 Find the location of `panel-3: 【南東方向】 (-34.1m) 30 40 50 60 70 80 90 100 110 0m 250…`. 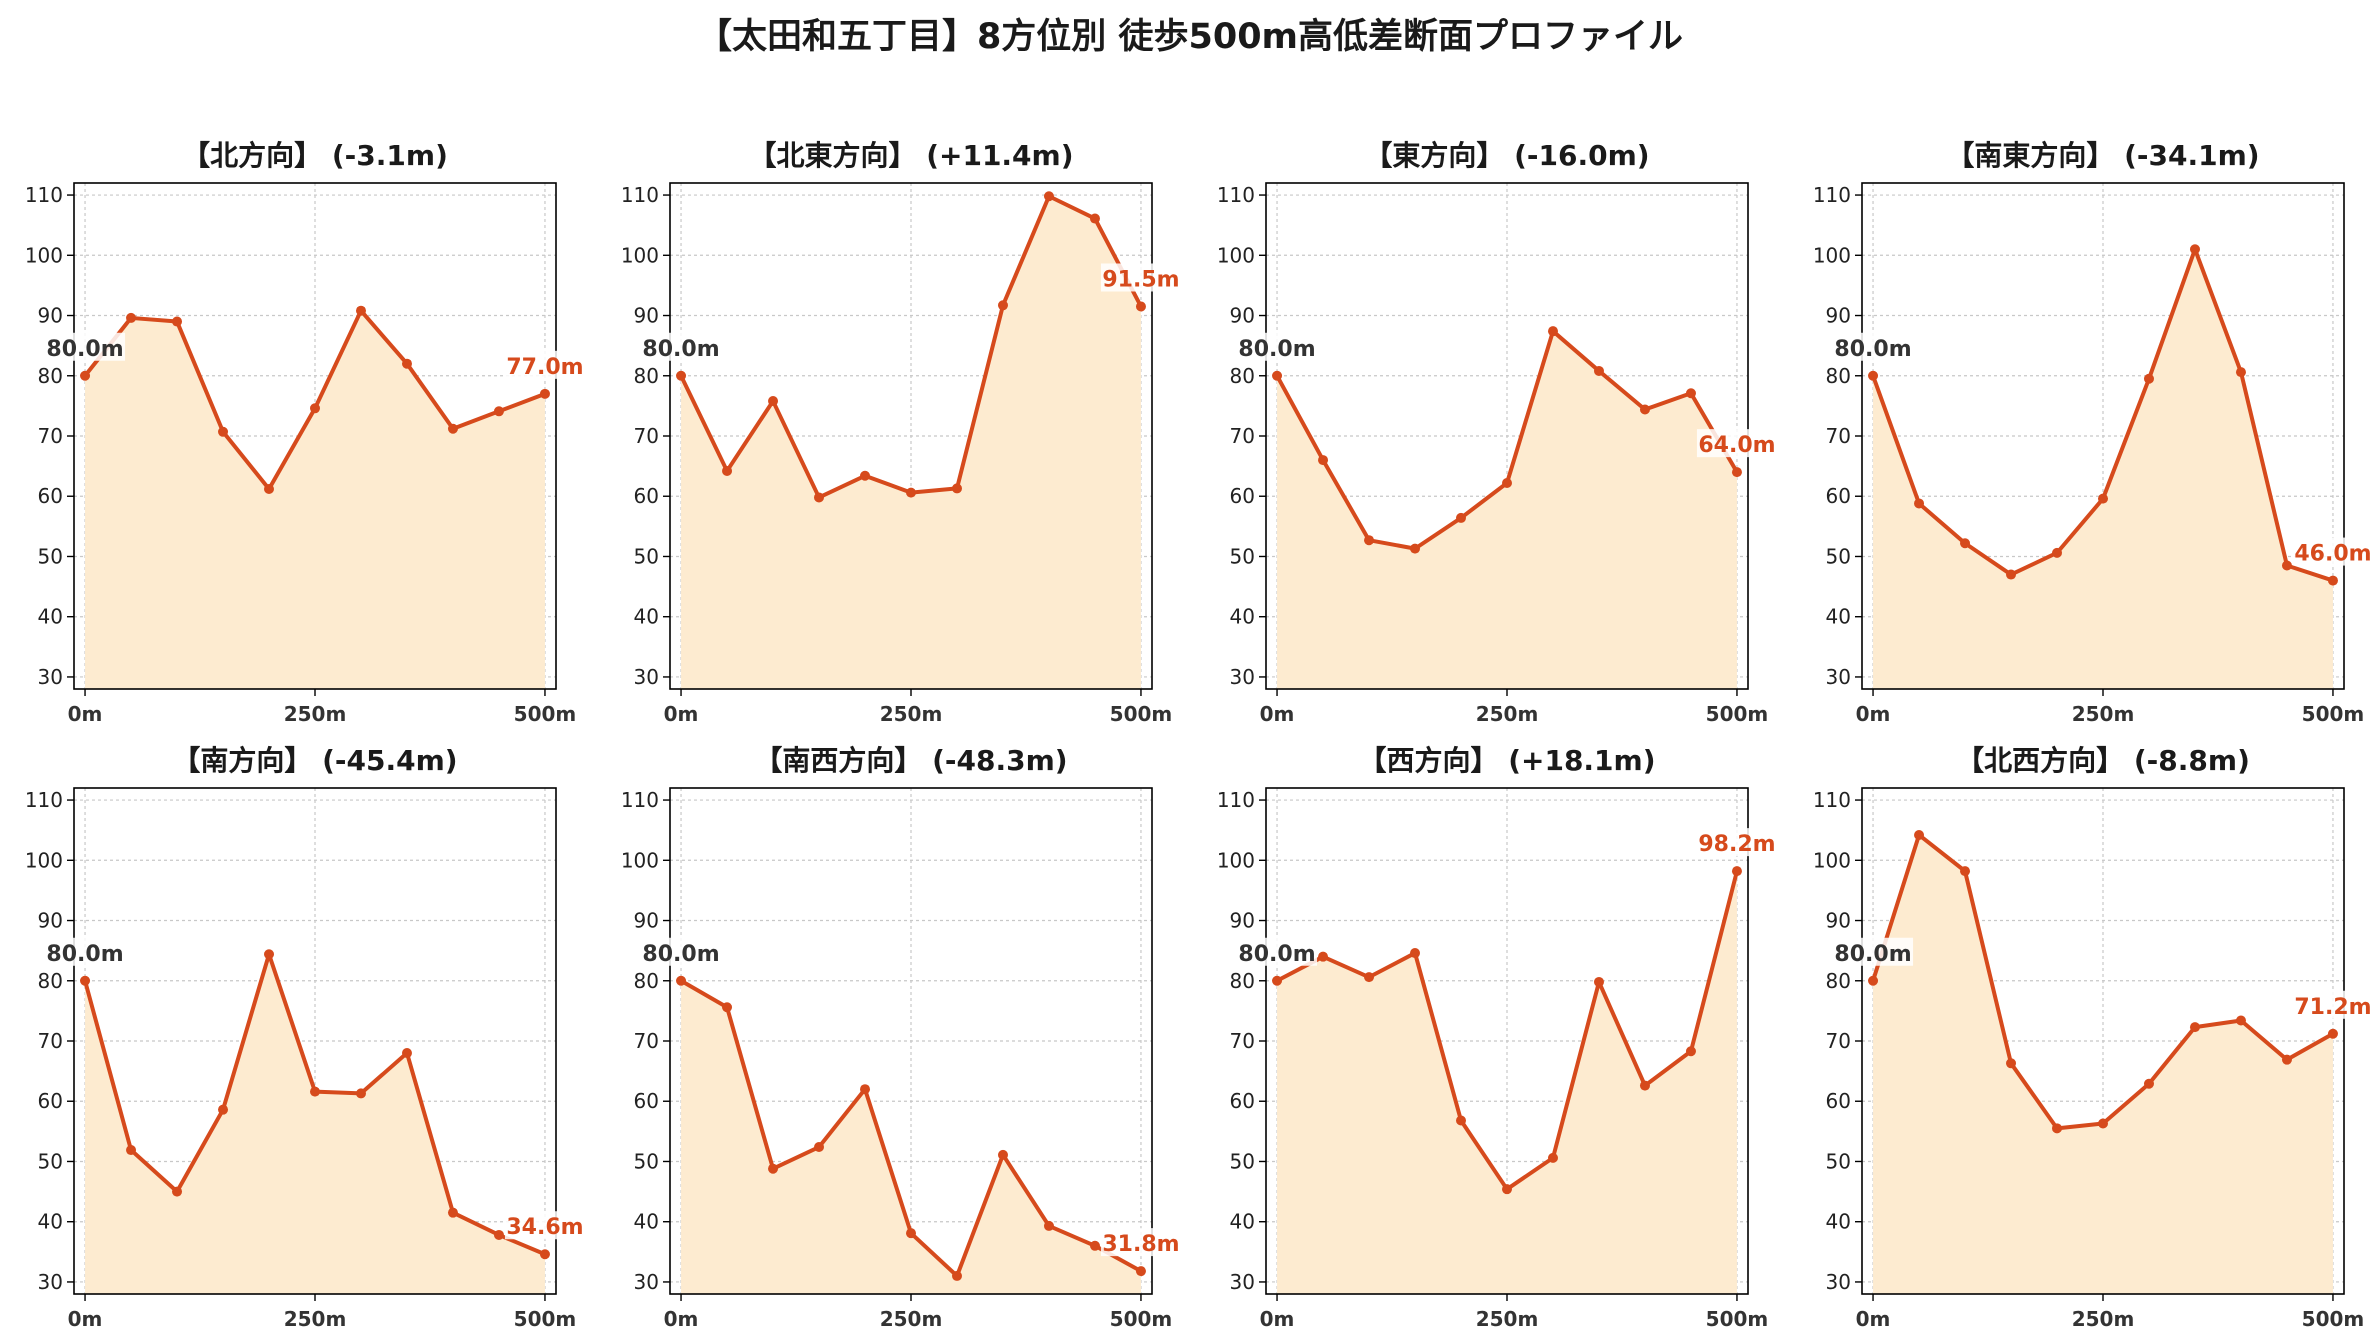

panel-3: 【南東方向】 (-34.1m) 30 40 50 60 70 80 90 100 110 0m 250… is located at coordinates (2093, 432).